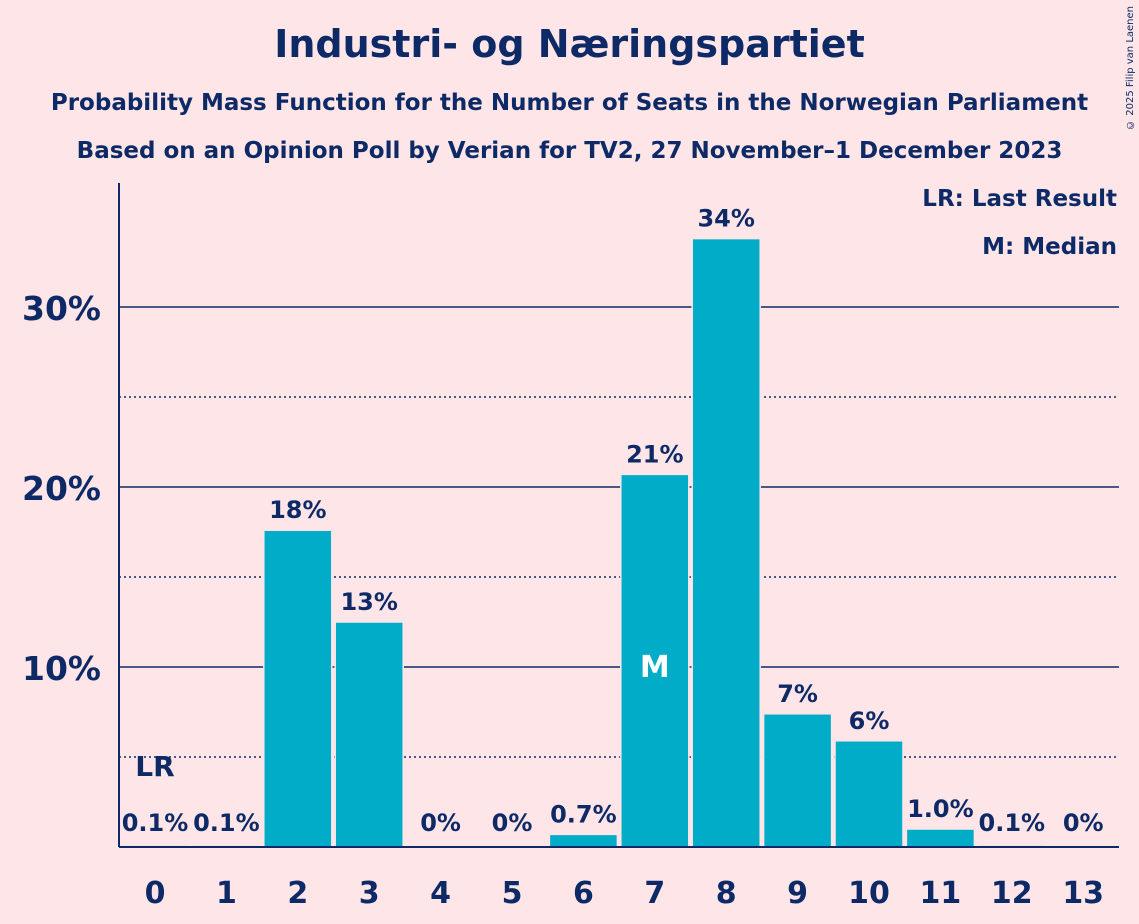  What do you see at coordinates (61, 308) in the screenshot?
I see `y-tick-label: 30%` at bounding box center [61, 308].